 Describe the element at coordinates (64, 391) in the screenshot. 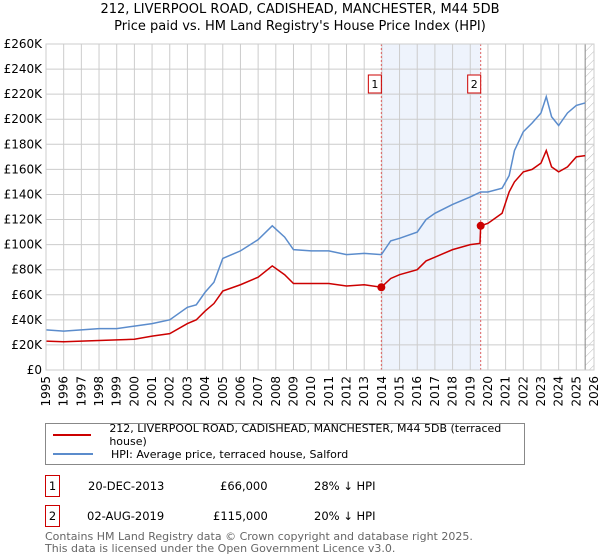

I see `x-tick-label: 1996` at that location.